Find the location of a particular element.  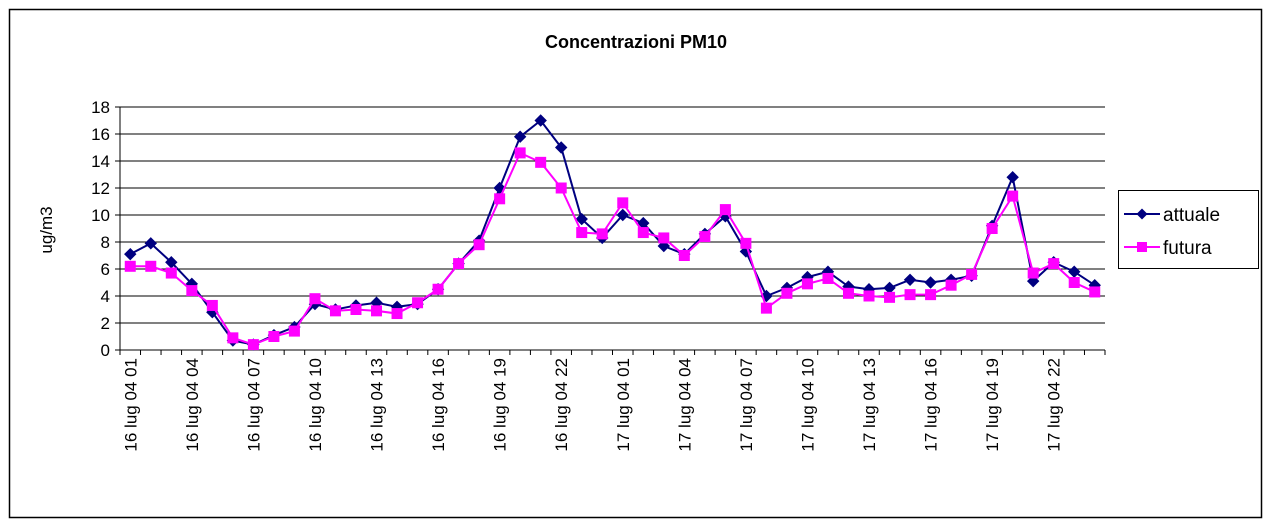

y-tick-label: 0 is located at coordinates (105, 350).